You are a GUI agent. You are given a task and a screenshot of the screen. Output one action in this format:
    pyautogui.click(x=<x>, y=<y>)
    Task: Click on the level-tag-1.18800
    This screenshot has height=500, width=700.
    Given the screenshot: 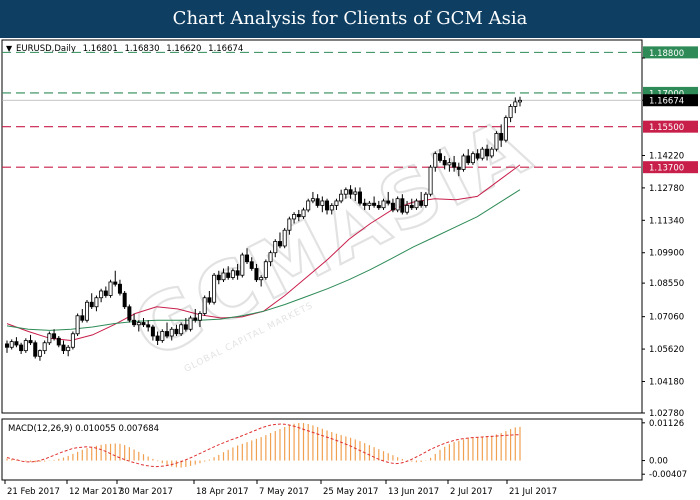 What is the action you would take?
    pyautogui.click(x=670, y=52)
    